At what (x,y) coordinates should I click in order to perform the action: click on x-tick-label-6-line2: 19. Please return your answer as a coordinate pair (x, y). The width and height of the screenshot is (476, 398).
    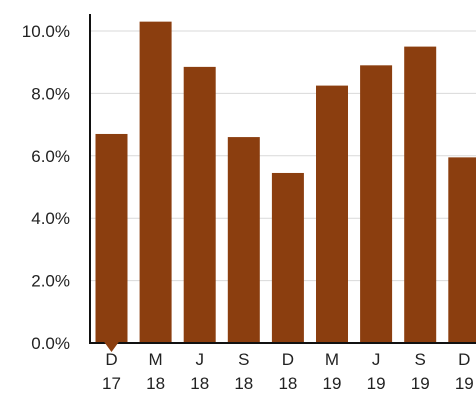
    Looking at the image, I should click on (376, 383).